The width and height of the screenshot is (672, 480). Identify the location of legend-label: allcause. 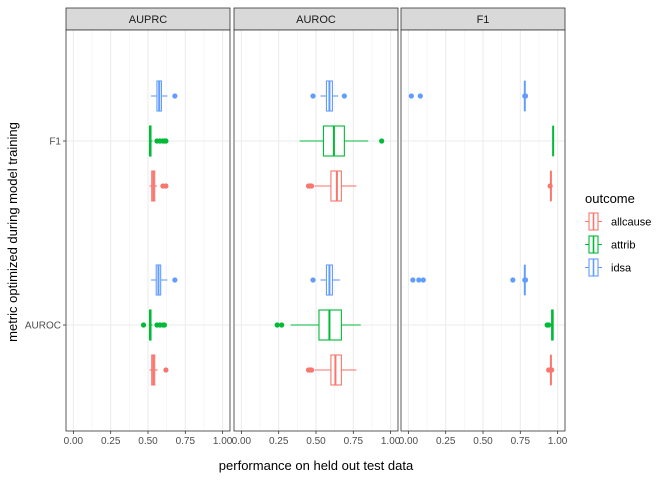
(631, 223).